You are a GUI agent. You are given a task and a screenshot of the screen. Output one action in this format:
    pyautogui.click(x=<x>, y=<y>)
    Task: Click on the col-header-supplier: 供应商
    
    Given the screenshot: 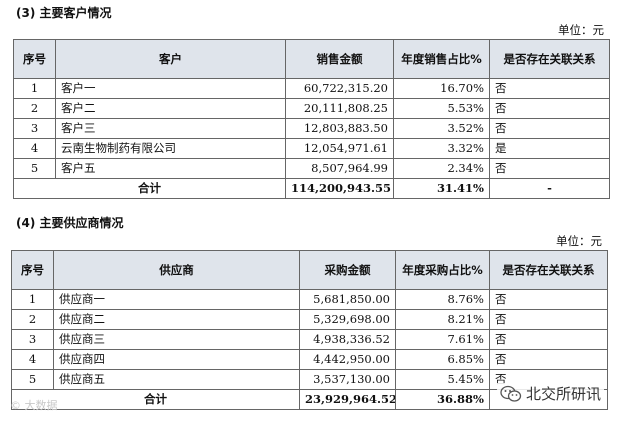 What is the action you would take?
    pyautogui.click(x=176, y=270)
    